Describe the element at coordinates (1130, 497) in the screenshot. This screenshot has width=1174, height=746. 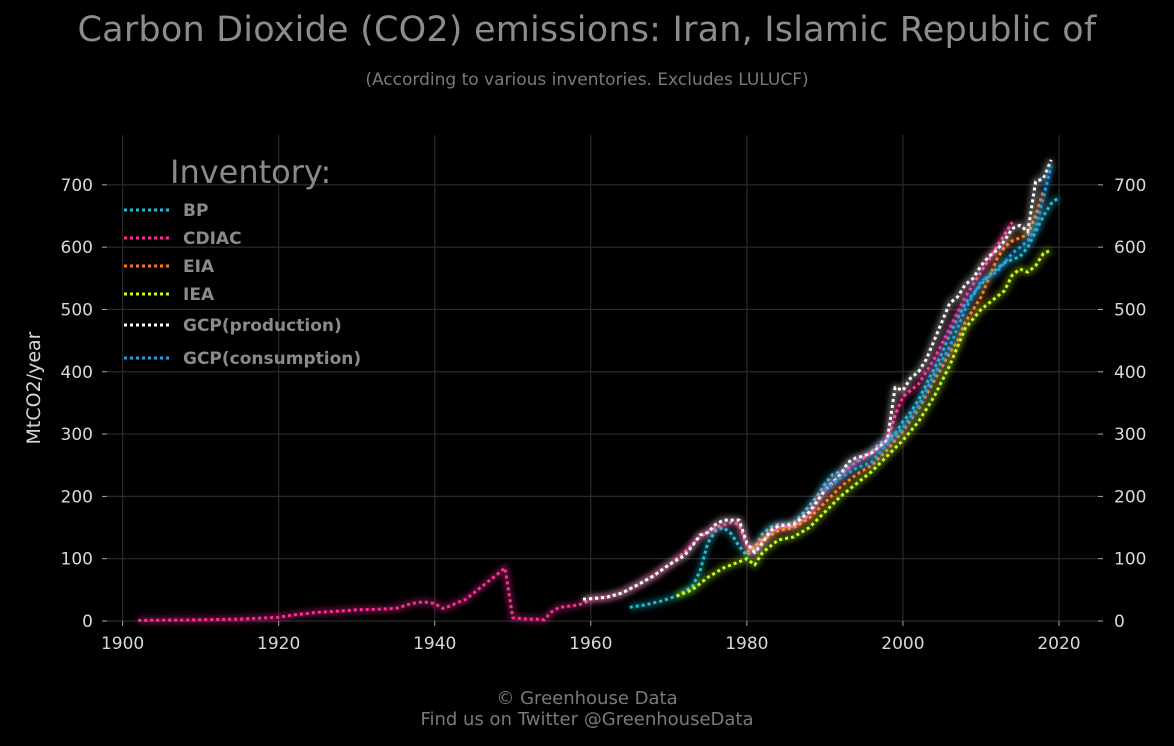
I see `y-tick-label-right: 200` at that location.